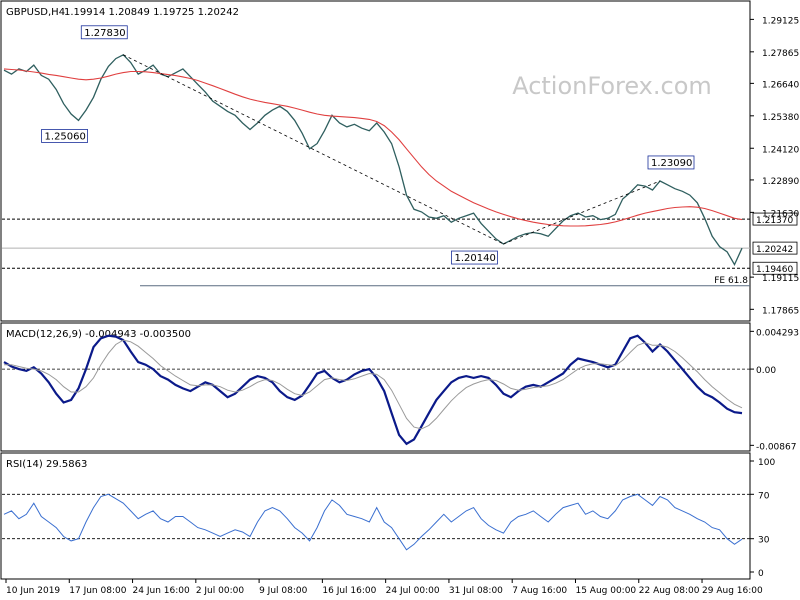 The image size is (800, 600). What do you see at coordinates (97, 591) in the screenshot?
I see `x-tick-label-1: 17 Jun 08:00` at bounding box center [97, 591].